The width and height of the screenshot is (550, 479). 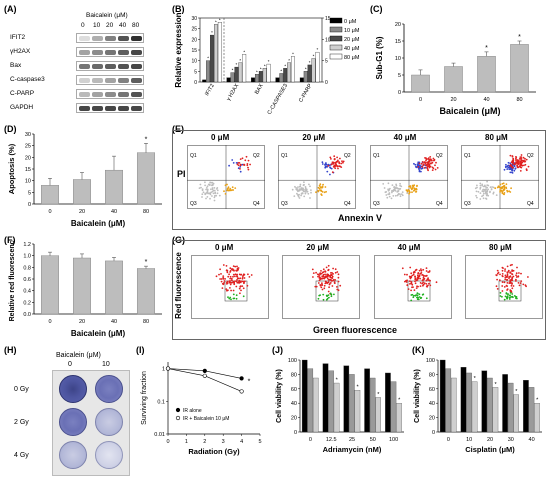 What do you see at coordinates (27, 79) in the screenshot?
I see `western-protein-label: C-caspase3` at bounding box center [27, 79].